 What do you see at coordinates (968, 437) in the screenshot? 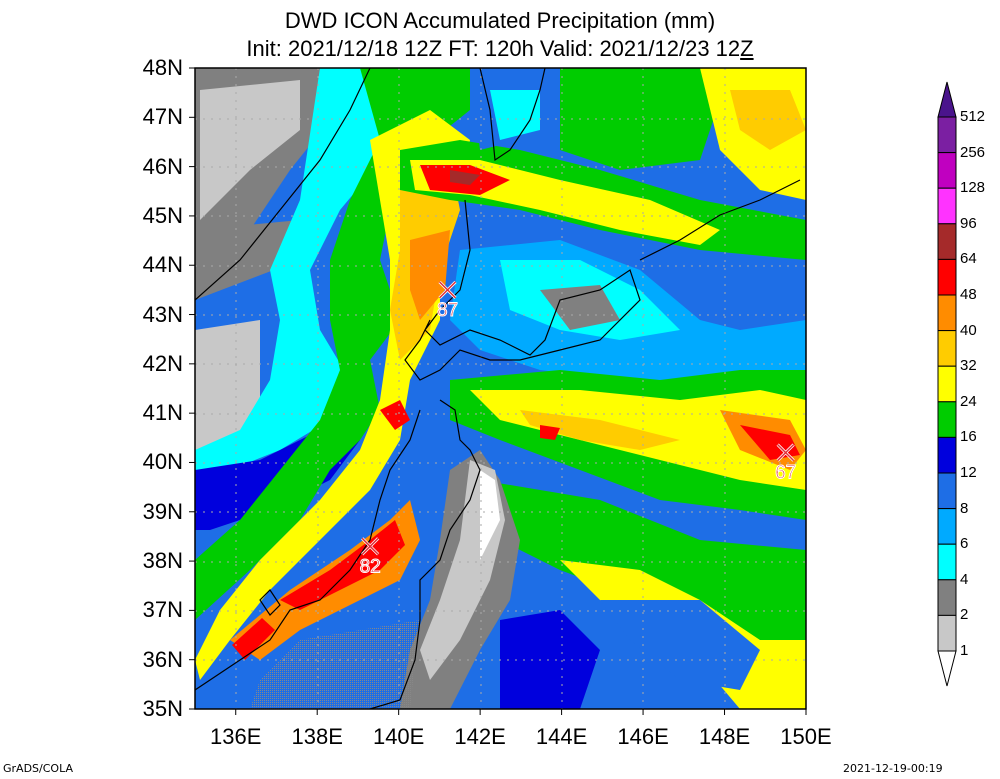
I see `colorbar-label: 16` at bounding box center [968, 437].